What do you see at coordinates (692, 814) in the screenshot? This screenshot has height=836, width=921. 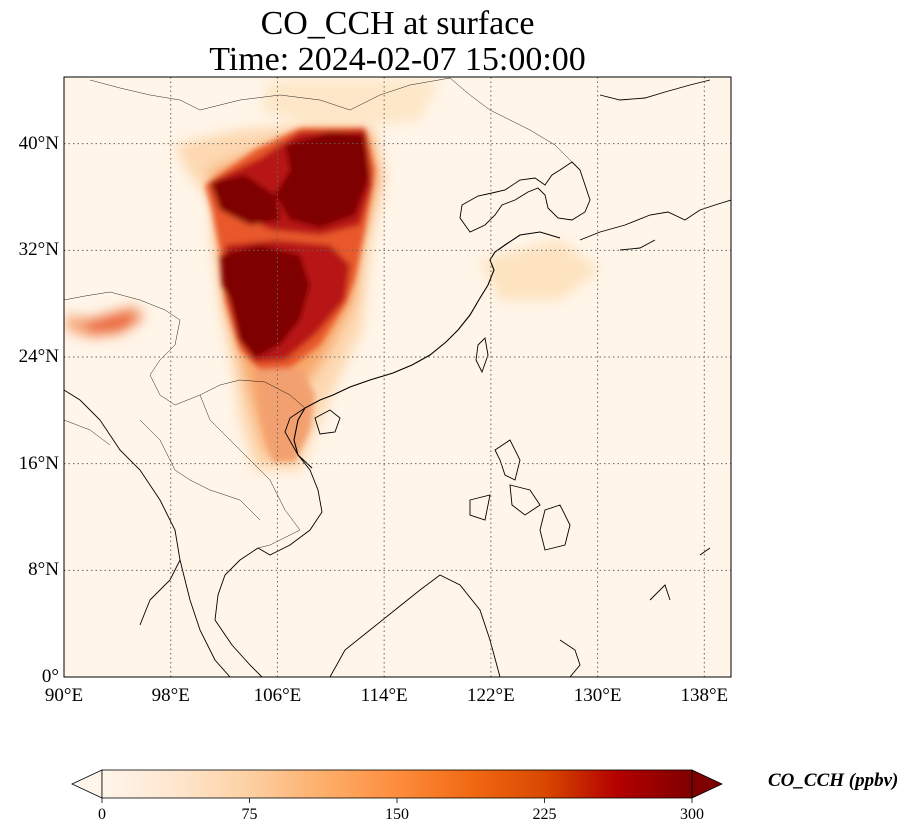 I see `colorbar-tick-label: 300` at bounding box center [692, 814].